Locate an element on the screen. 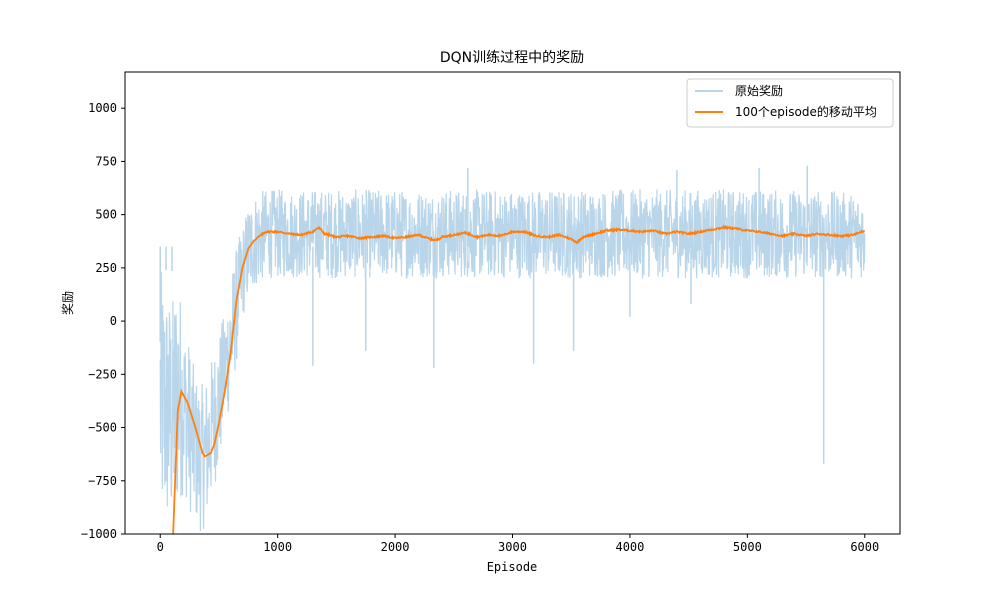  y-tick-label: 500 is located at coordinates (106, 215).